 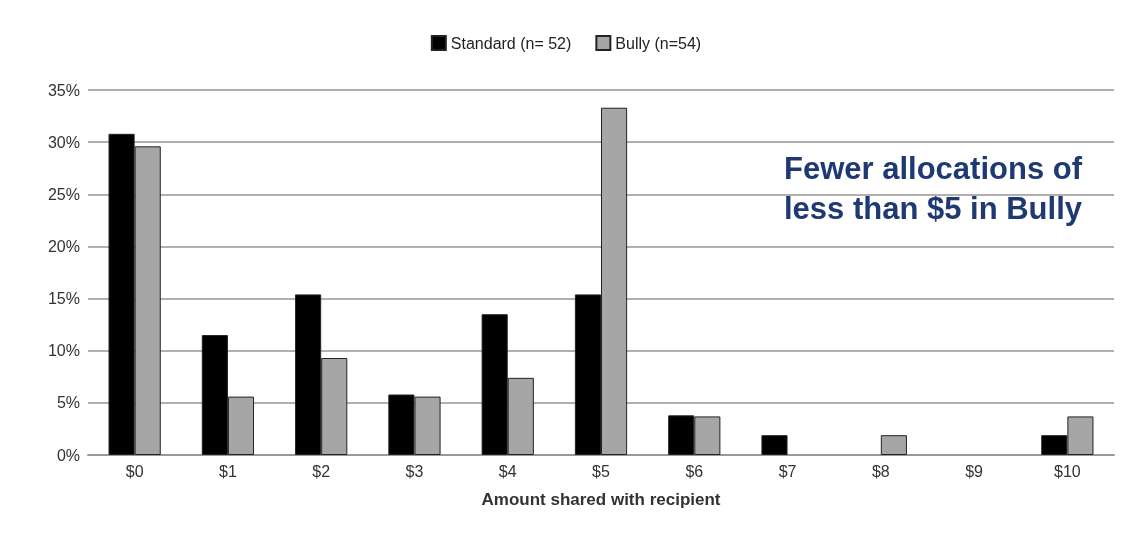 I want to click on annotation: Fewer allocations of less than $5 in Bully, so click(x=933, y=188).